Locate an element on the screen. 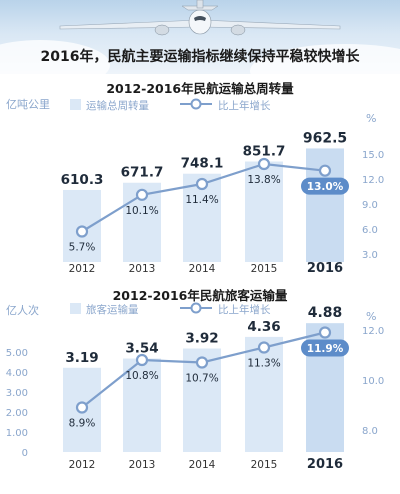 The image size is (400, 494). right-tick-label: 8.0 is located at coordinates (370, 431).